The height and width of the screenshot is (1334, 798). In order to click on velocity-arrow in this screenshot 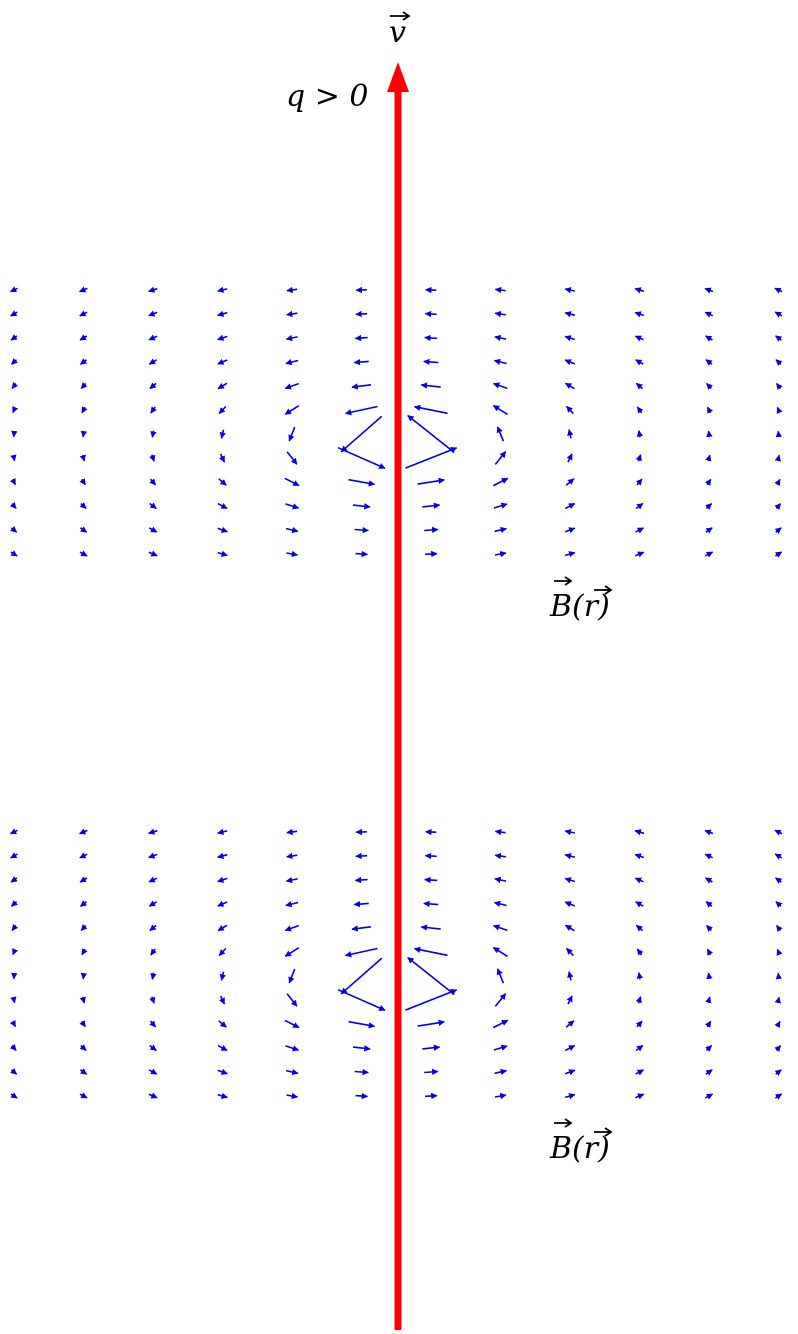, I will do `click(398, 696)`.